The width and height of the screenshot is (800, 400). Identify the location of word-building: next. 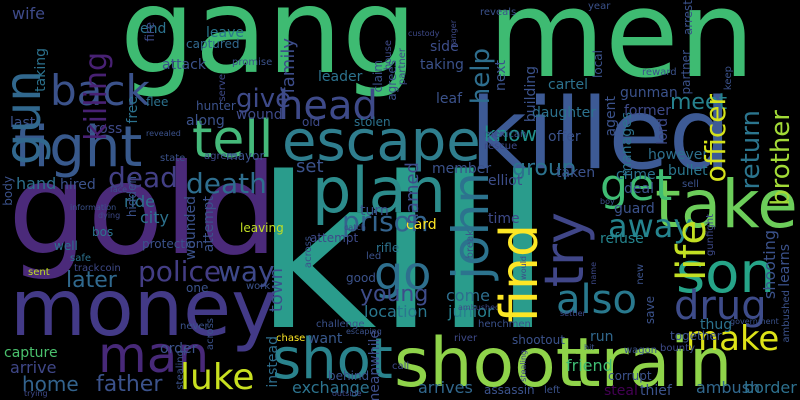
(501, 76).